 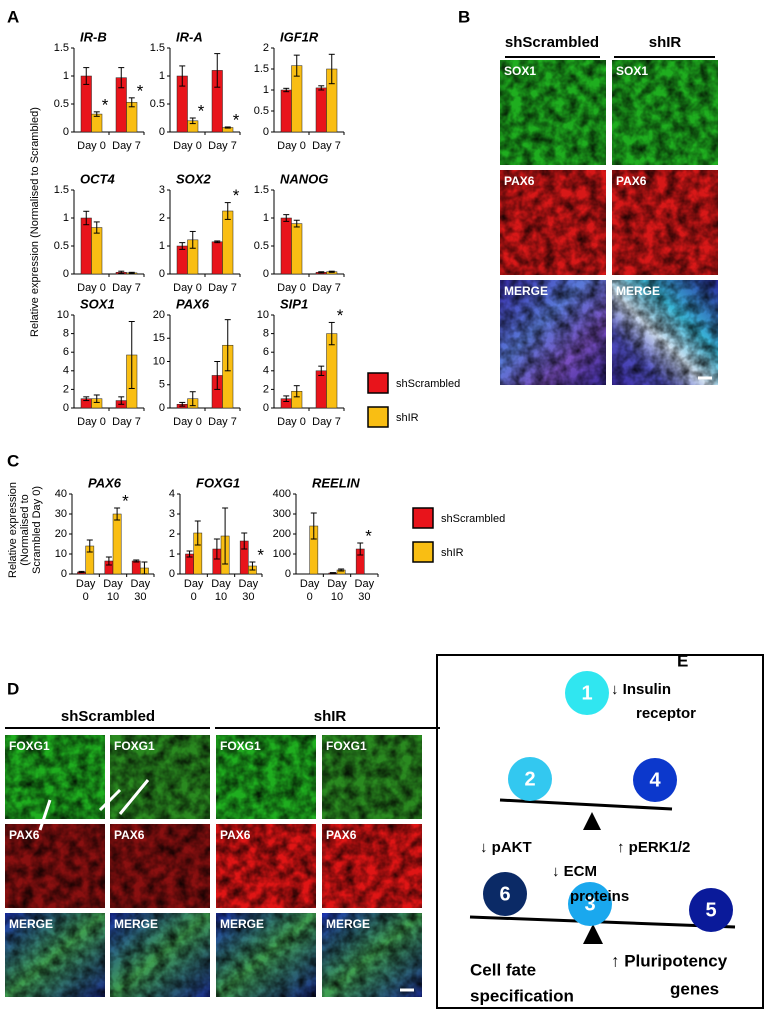 What do you see at coordinates (282, 554) in the screenshot?
I see `y-tick-label: 100` at bounding box center [282, 554].